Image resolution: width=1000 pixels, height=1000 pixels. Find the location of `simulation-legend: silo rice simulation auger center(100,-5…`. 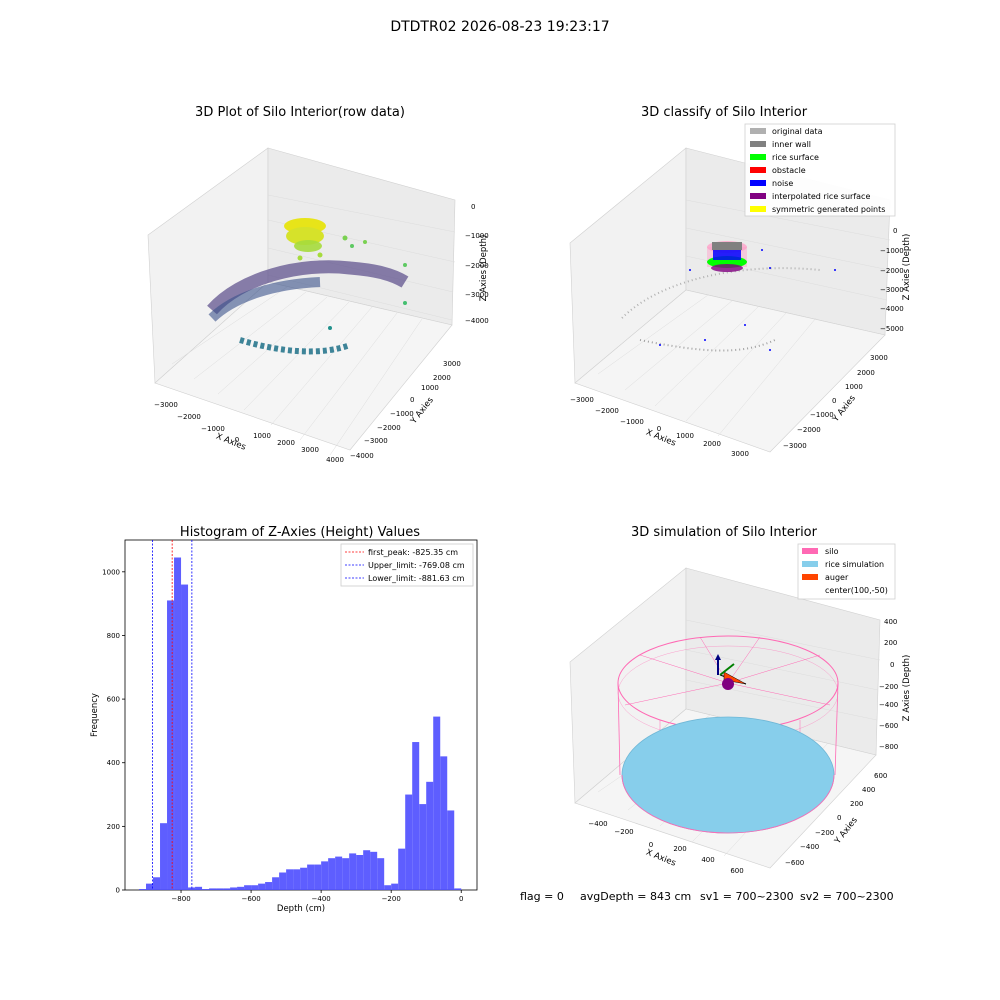

simulation-legend: silo rice simulation auger center(100,-5… is located at coordinates (846, 571).